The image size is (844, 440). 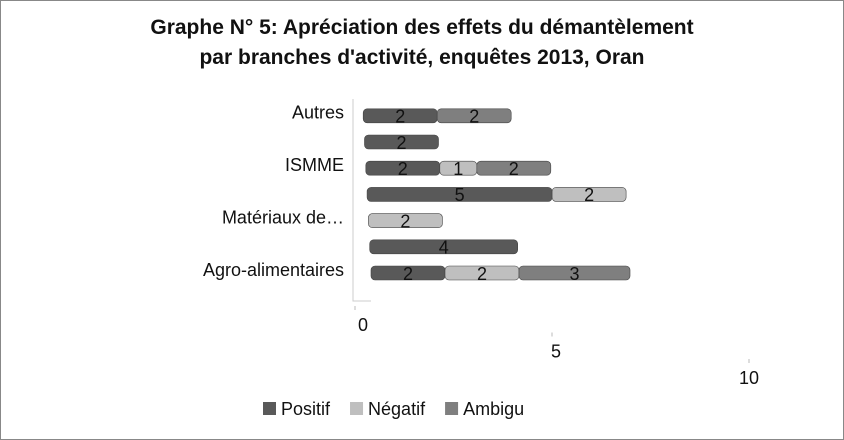 I want to click on legend-label: Ambigu, so click(x=493, y=409).